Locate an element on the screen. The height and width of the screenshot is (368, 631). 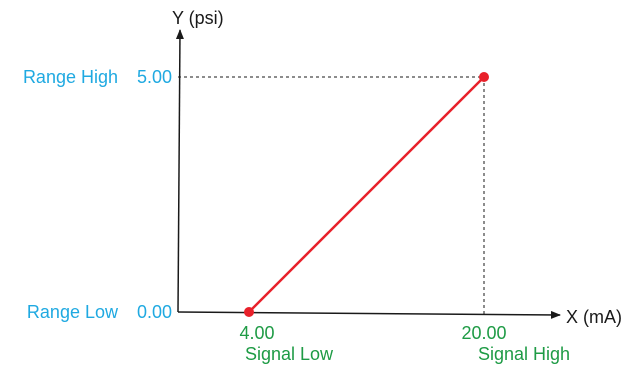
signal-high-label: Signal High is located at coordinates (524, 354).